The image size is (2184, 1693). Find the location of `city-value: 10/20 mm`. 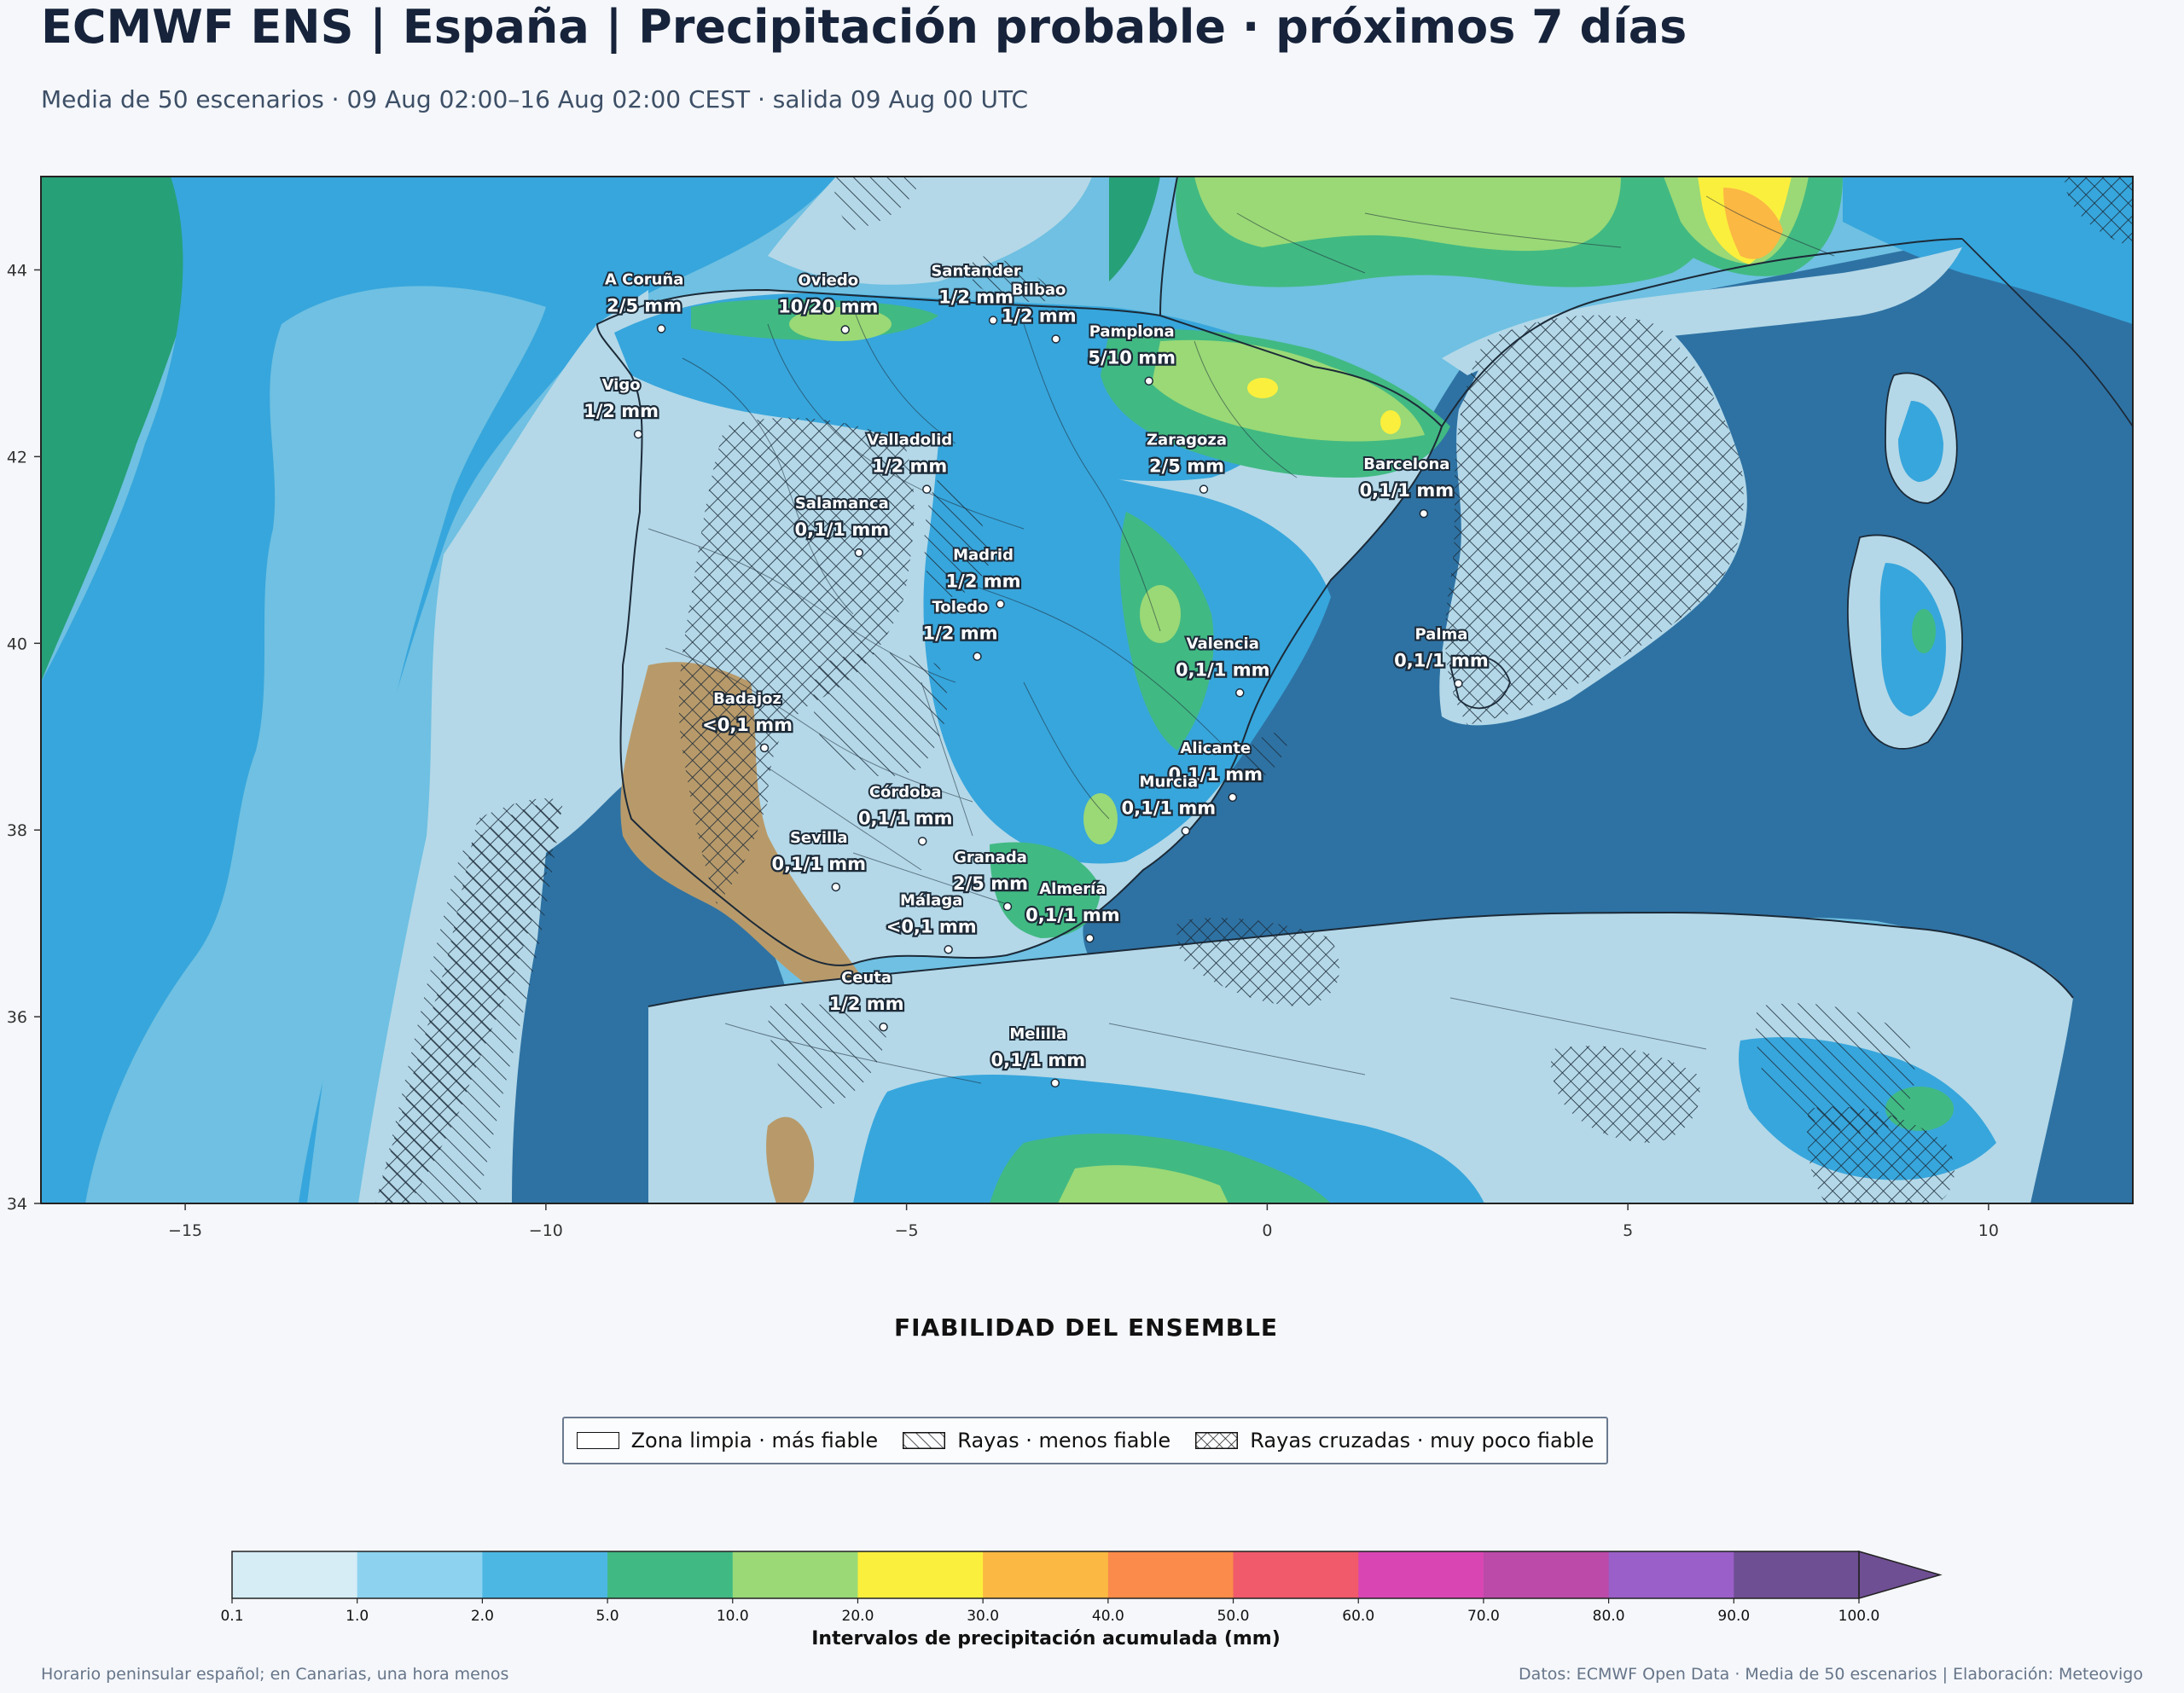

city-value: 10/20 mm is located at coordinates (828, 307).